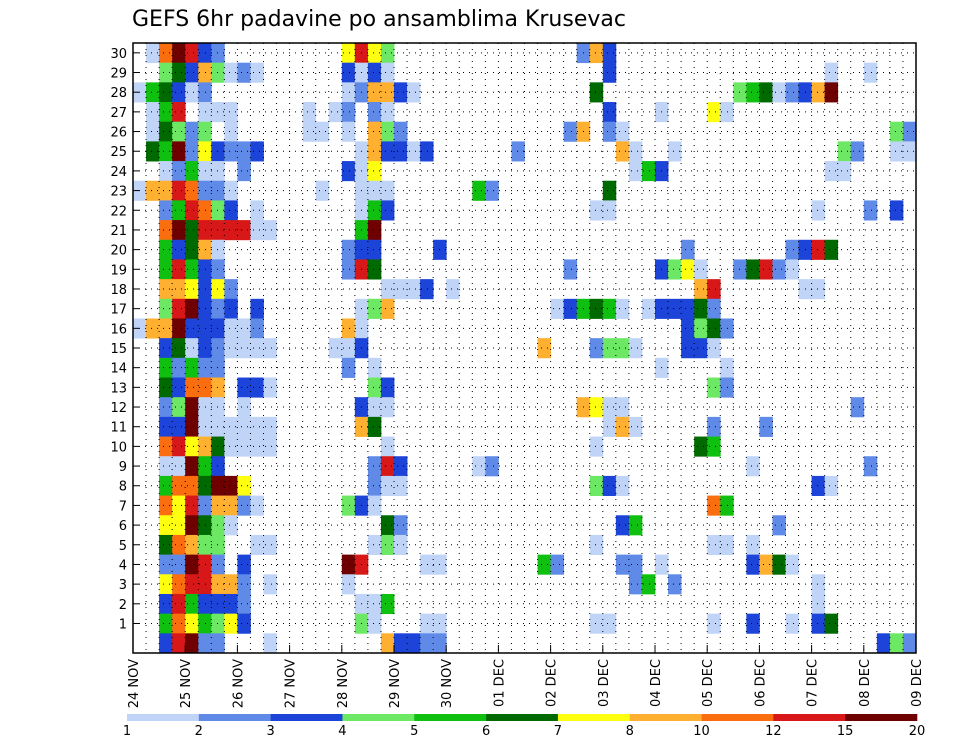  Describe the element at coordinates (134, 683) in the screenshot. I see `x-tick-label: 24 NOV` at that location.